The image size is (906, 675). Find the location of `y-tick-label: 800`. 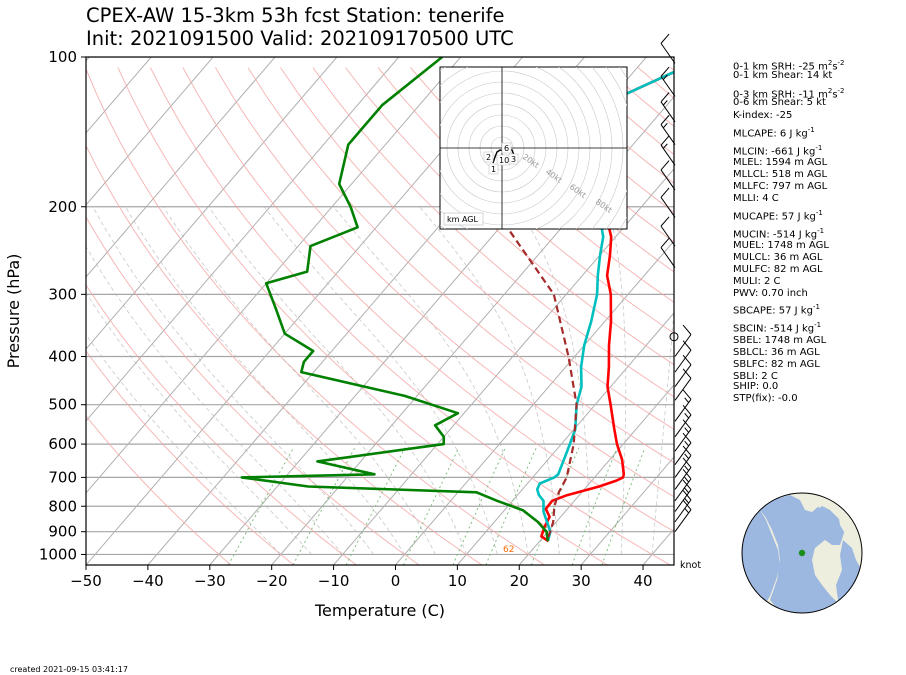

y-tick-label: 800 is located at coordinates (62, 506).